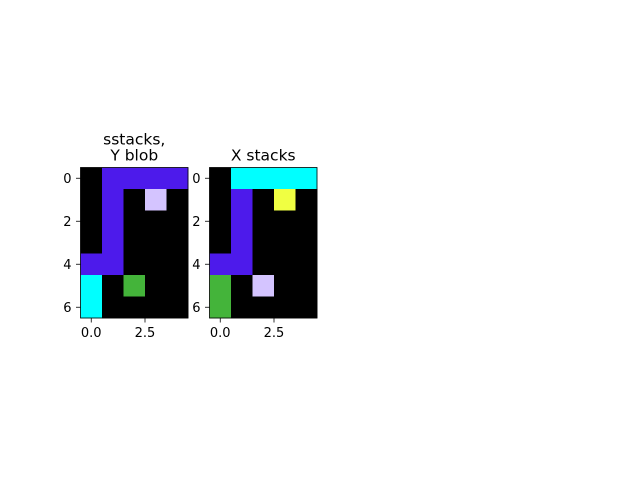 The width and height of the screenshot is (640, 485). What do you see at coordinates (133, 156) in the screenshot?
I see `chart-title-line: Y blob` at bounding box center [133, 156].